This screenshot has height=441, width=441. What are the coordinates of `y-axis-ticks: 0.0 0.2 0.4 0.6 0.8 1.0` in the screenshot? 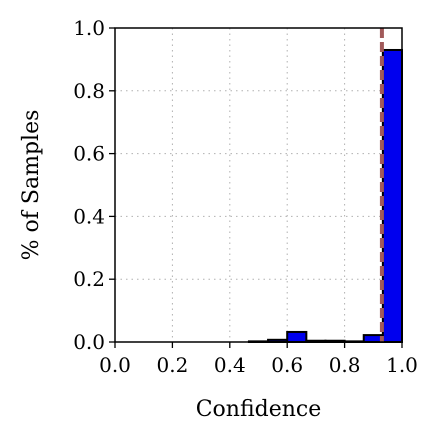 It's located at (94, 185).